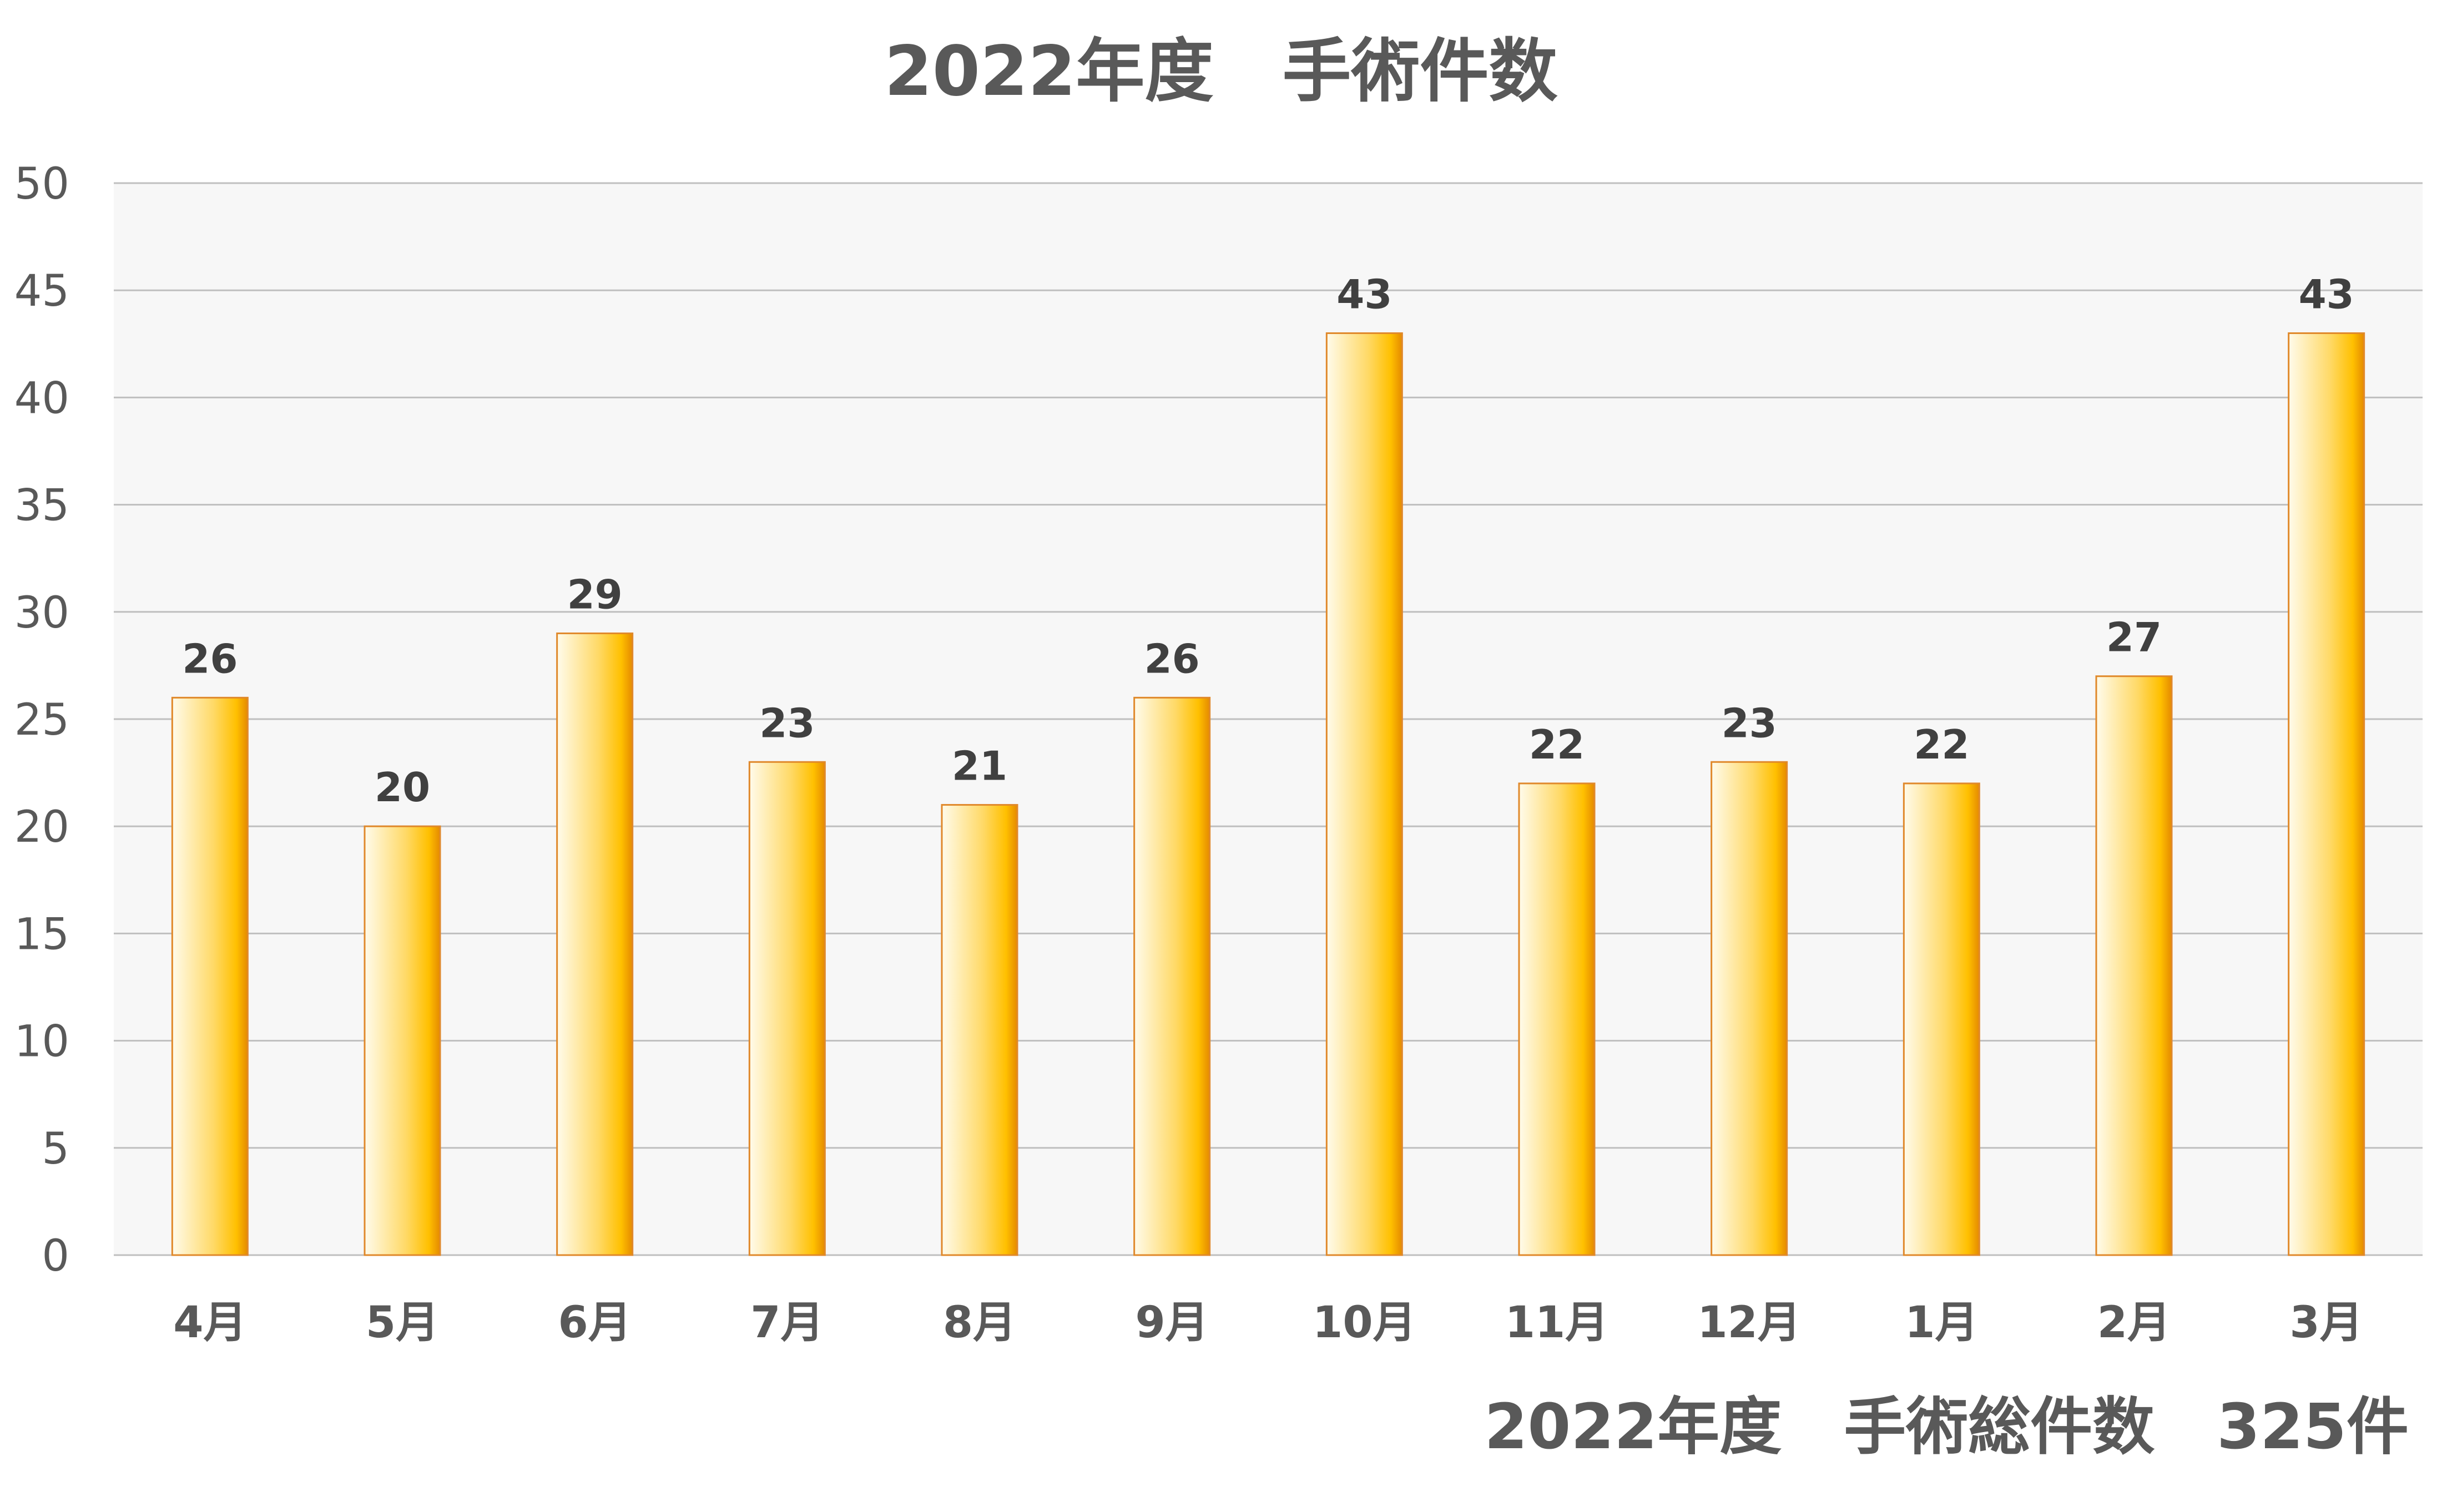 The width and height of the screenshot is (2442, 1512). What do you see at coordinates (979, 766) in the screenshot?
I see `data-label: 21` at bounding box center [979, 766].